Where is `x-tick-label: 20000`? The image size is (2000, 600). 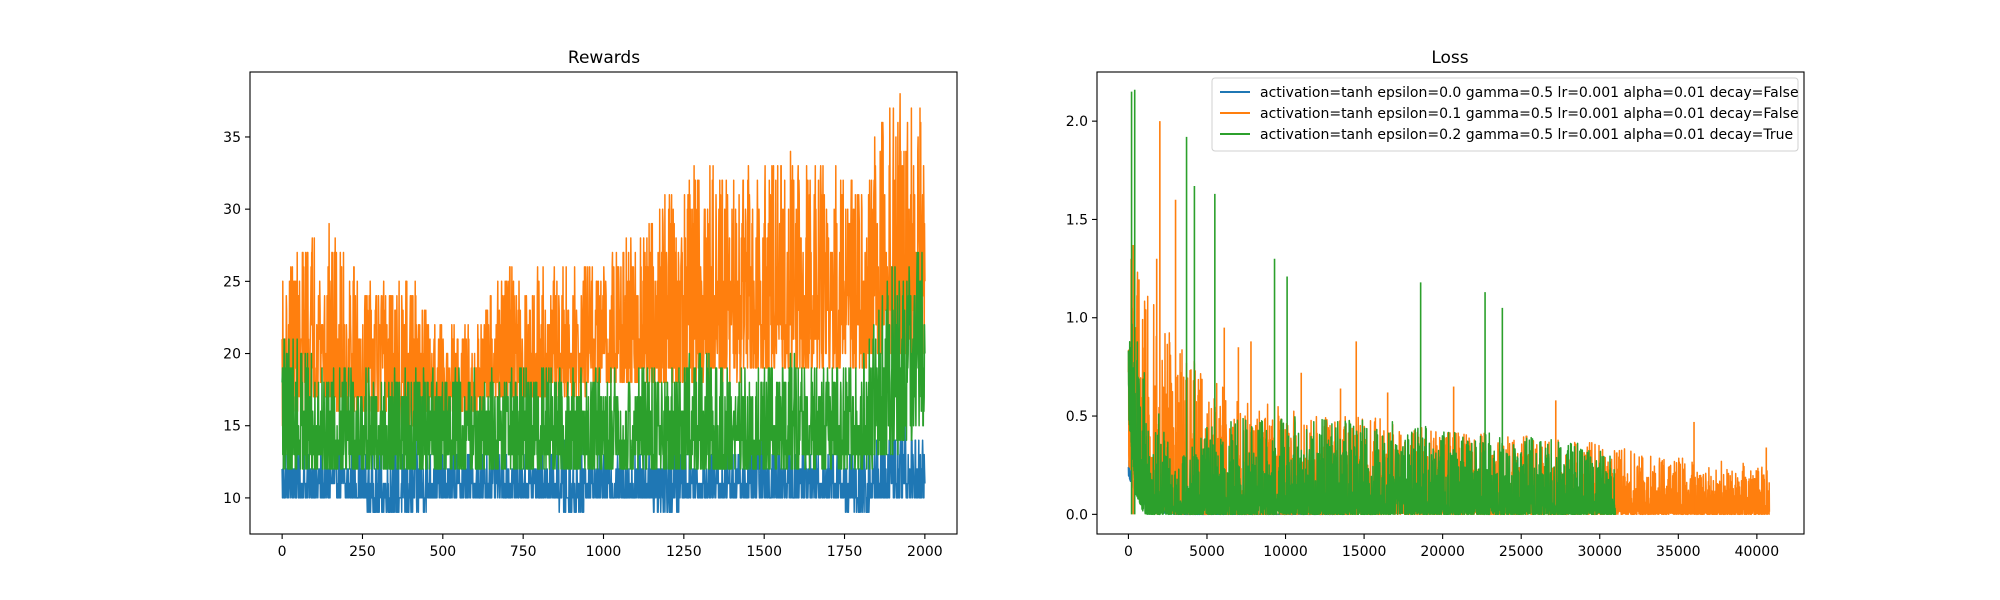
x-tick-label: 20000 is located at coordinates (1442, 552).